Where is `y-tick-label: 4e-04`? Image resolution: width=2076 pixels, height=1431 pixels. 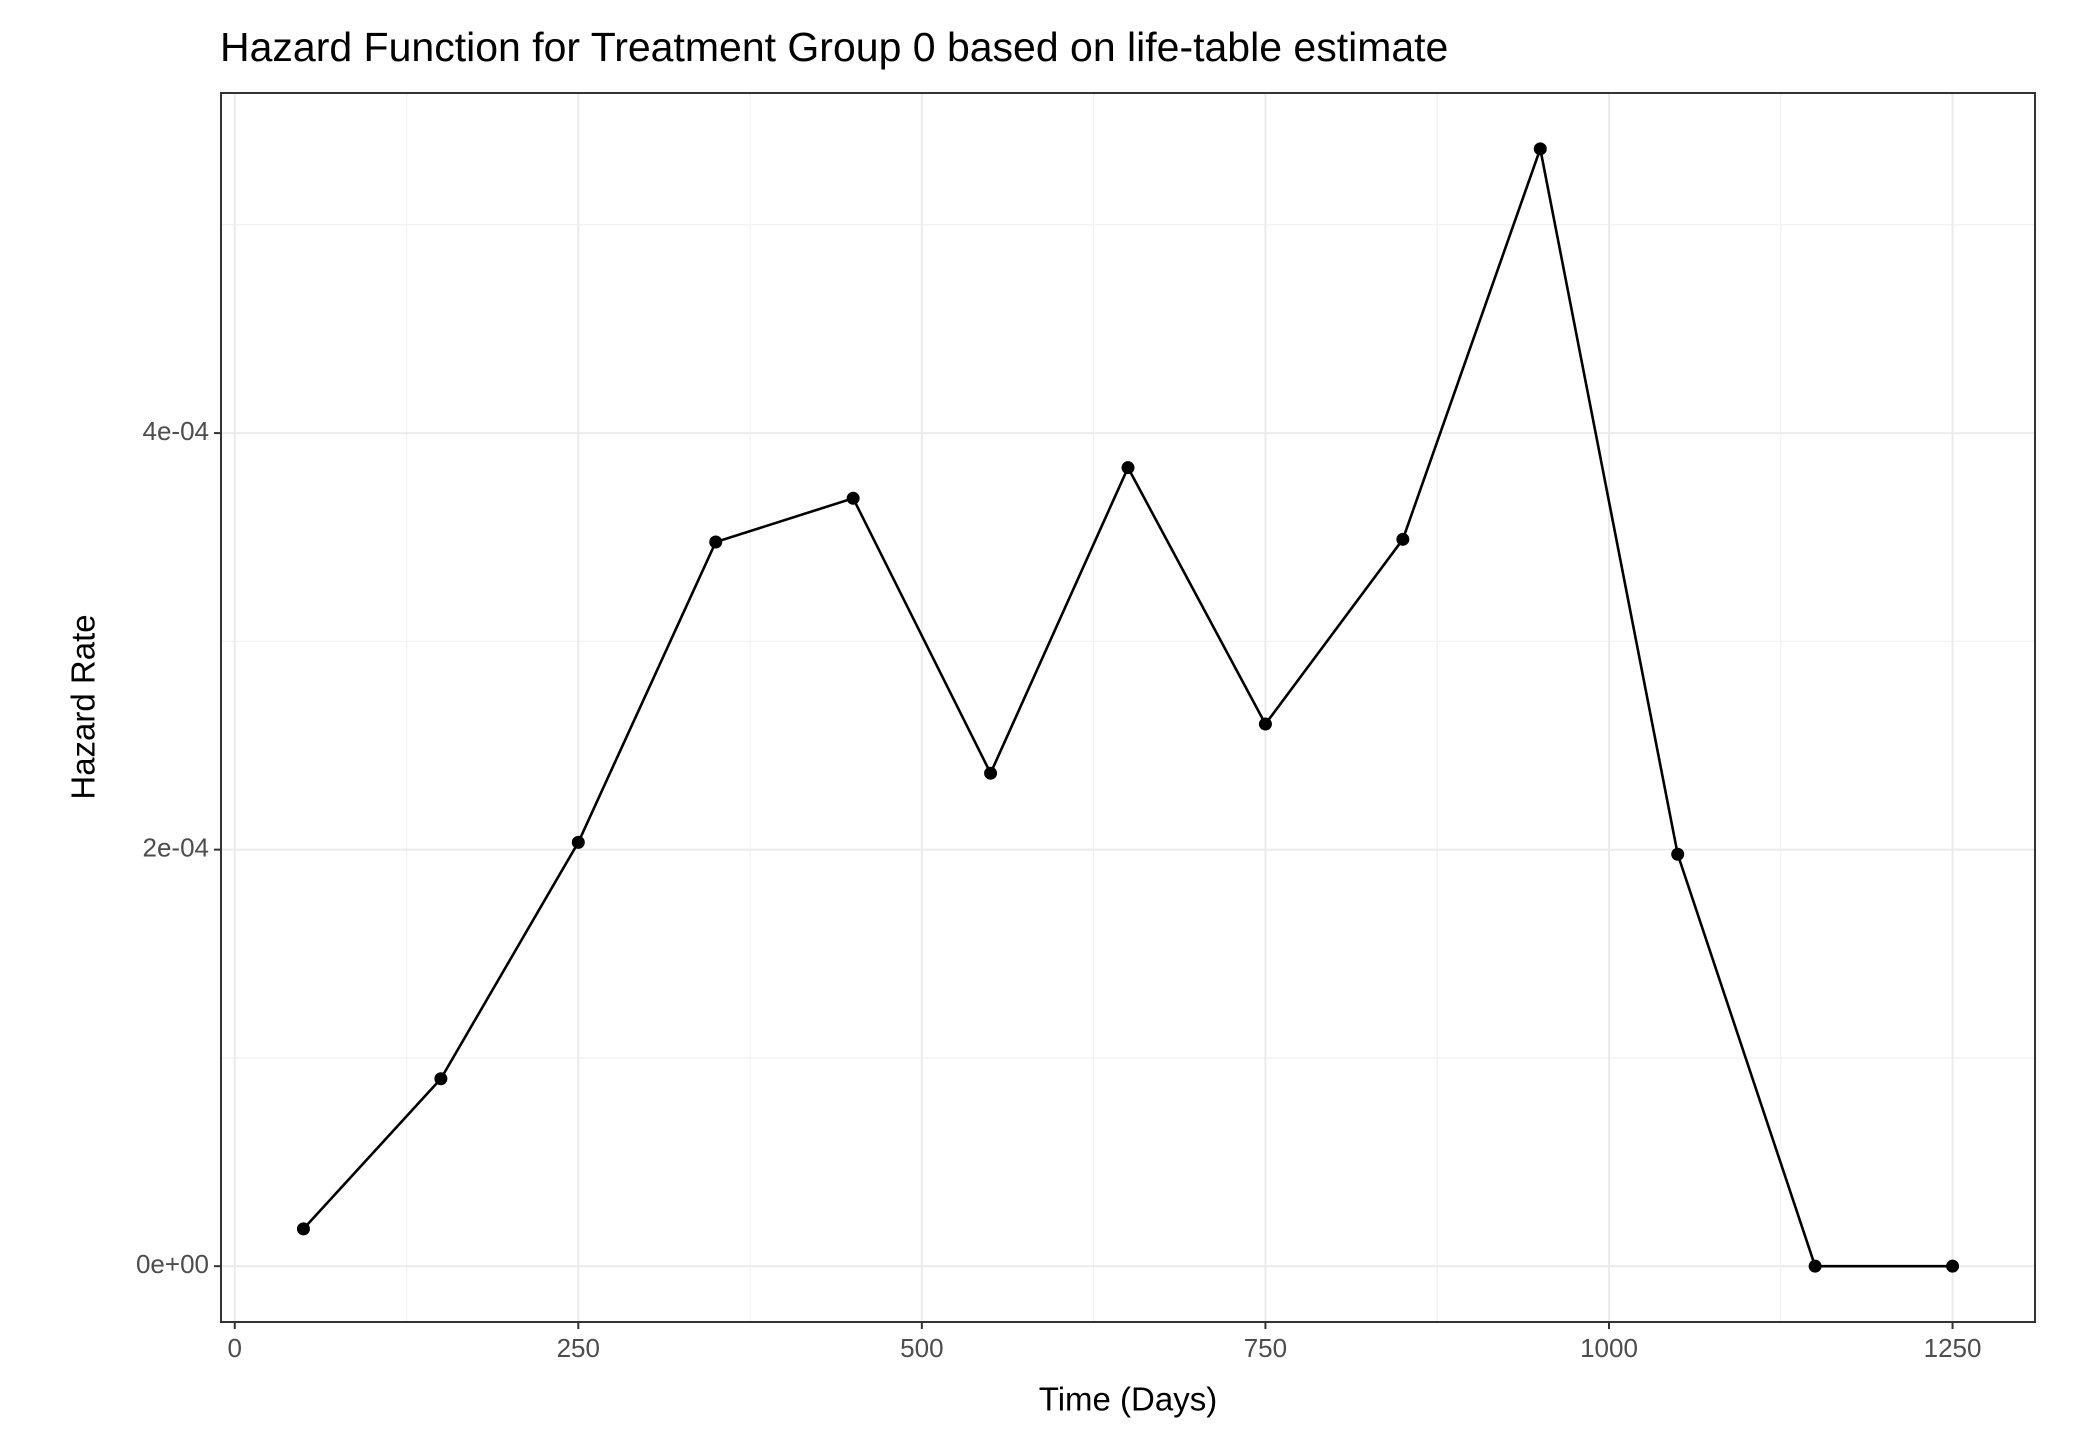
y-tick-label: 4e-04 is located at coordinates (176, 431).